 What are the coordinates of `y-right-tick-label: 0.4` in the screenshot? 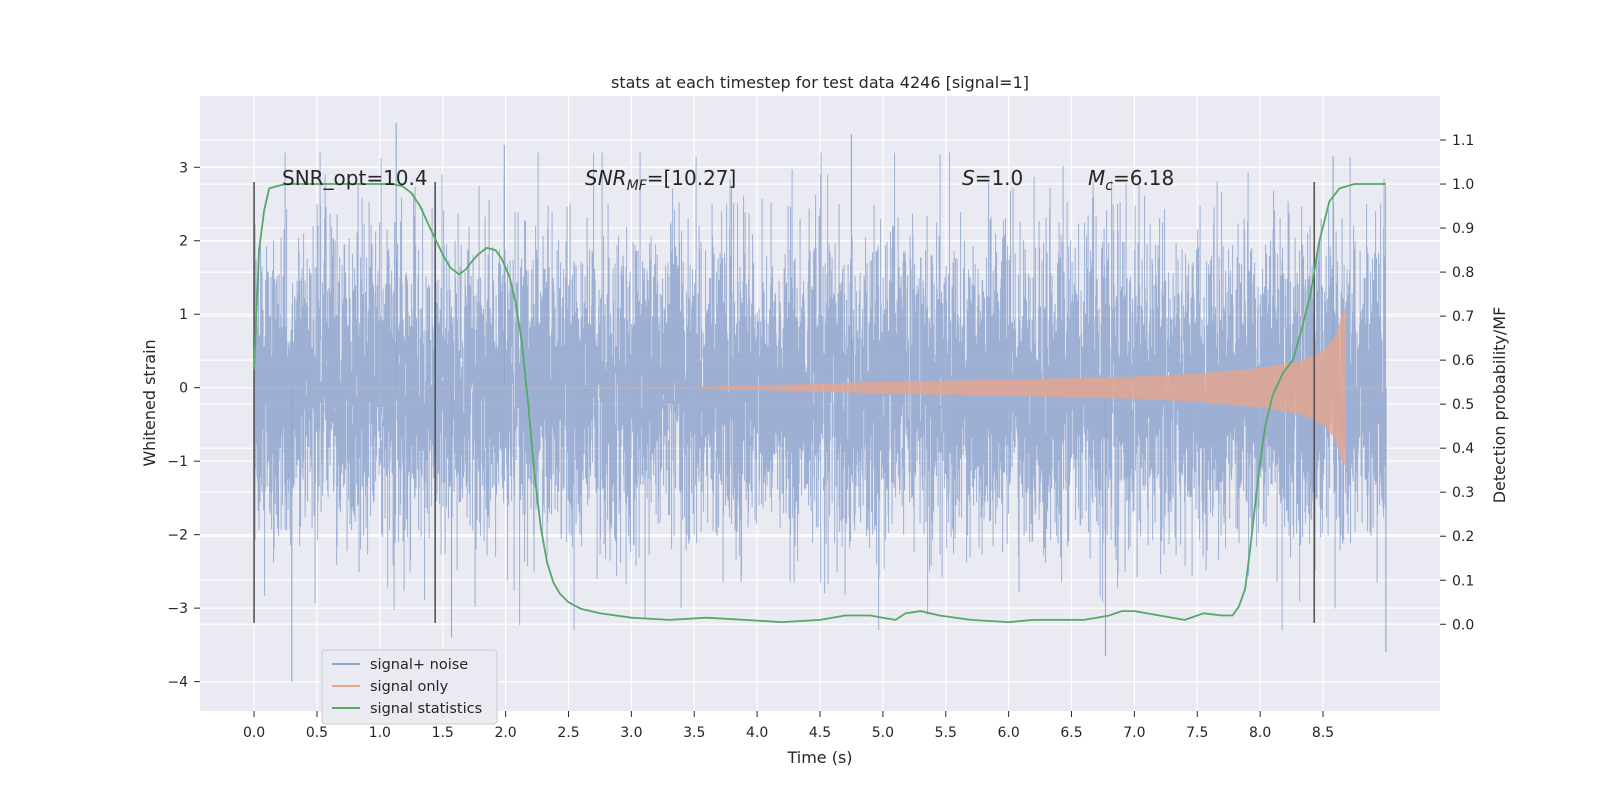 It's located at (1463, 449).